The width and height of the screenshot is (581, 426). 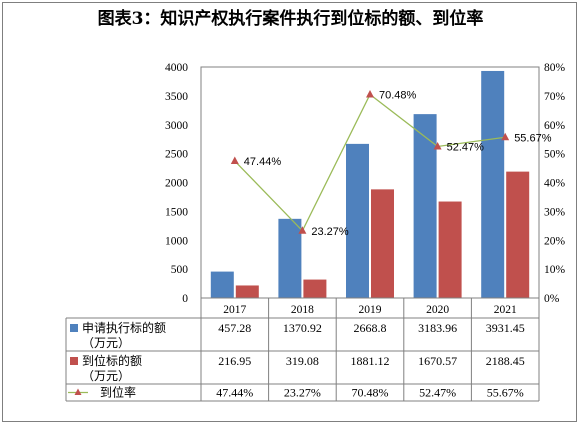 What do you see at coordinates (437, 310) in the screenshot?
I see `x-tick-label: 2020` at bounding box center [437, 310].